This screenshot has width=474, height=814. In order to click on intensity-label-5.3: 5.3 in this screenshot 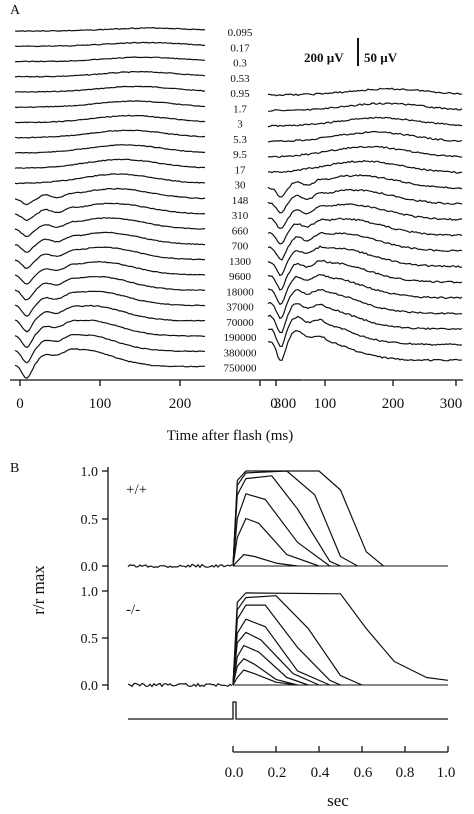, I will do `click(240, 140)`.